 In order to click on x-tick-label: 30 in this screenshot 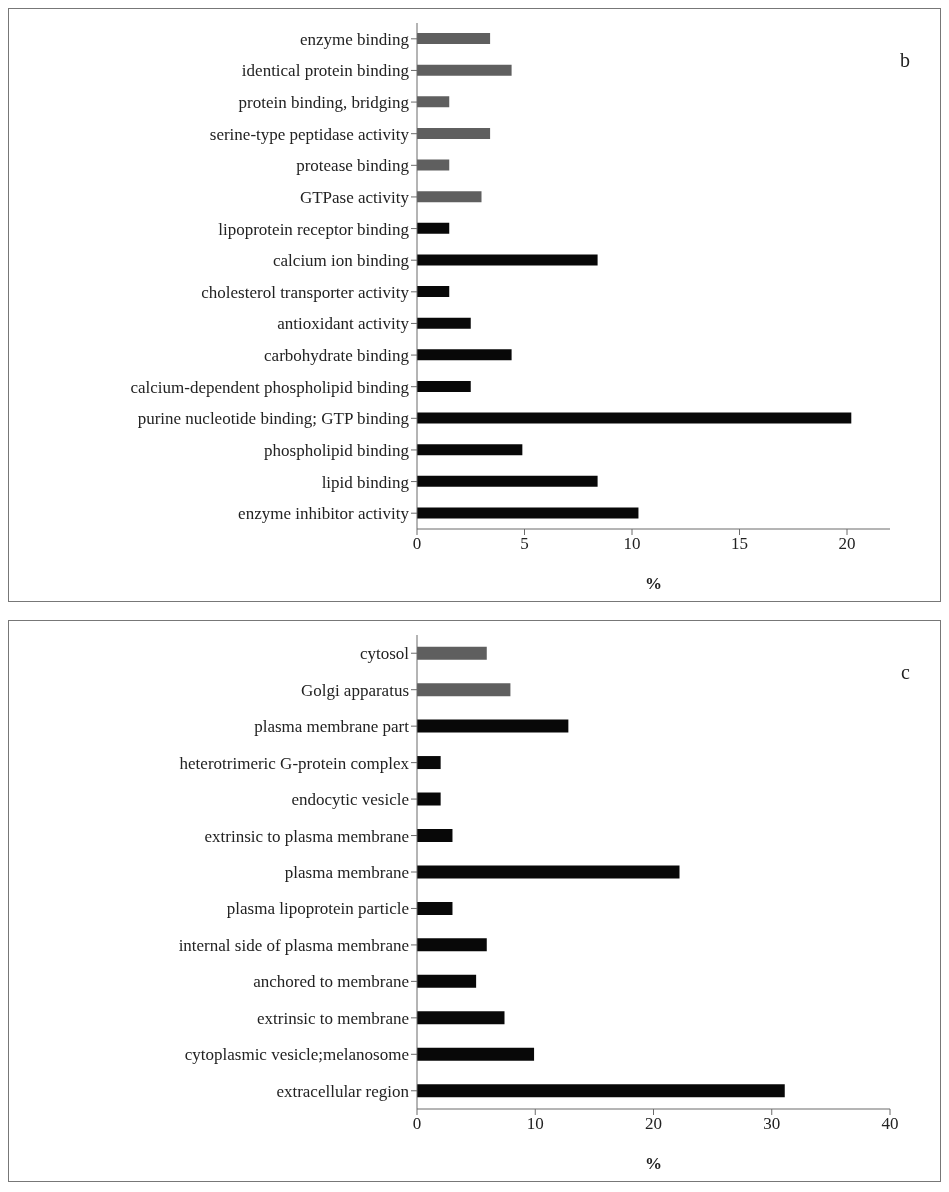, I will do `click(772, 1124)`.